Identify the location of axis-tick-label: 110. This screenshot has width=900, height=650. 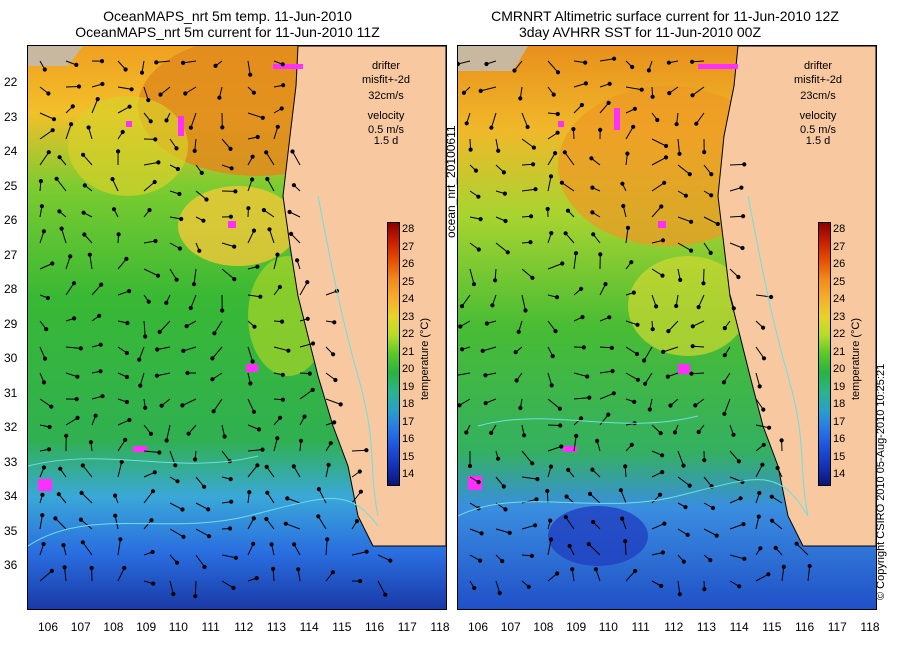
(178, 627).